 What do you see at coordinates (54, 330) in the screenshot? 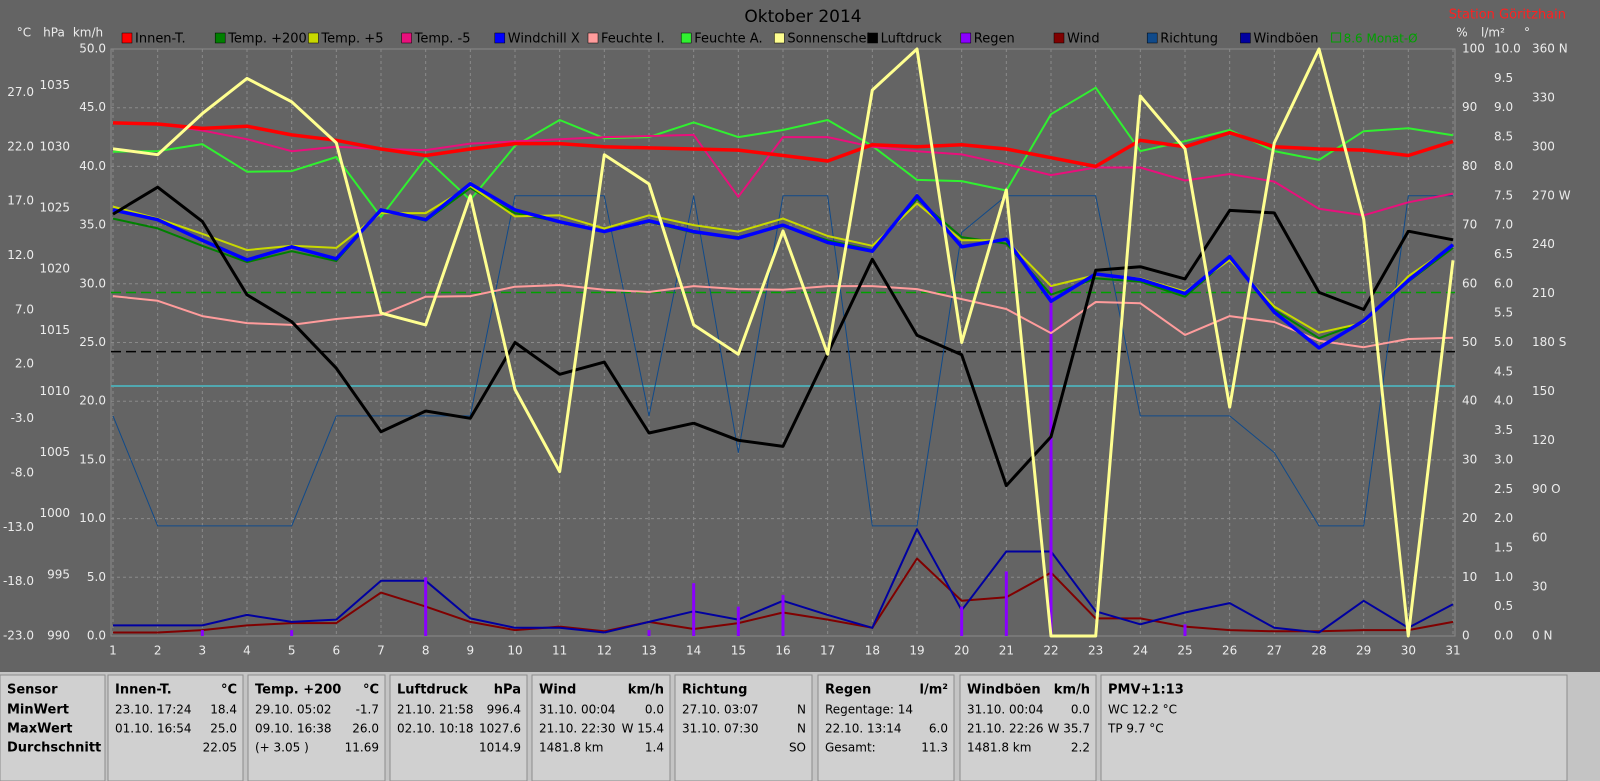
I see `y-tick-label: 1015` at bounding box center [54, 330].